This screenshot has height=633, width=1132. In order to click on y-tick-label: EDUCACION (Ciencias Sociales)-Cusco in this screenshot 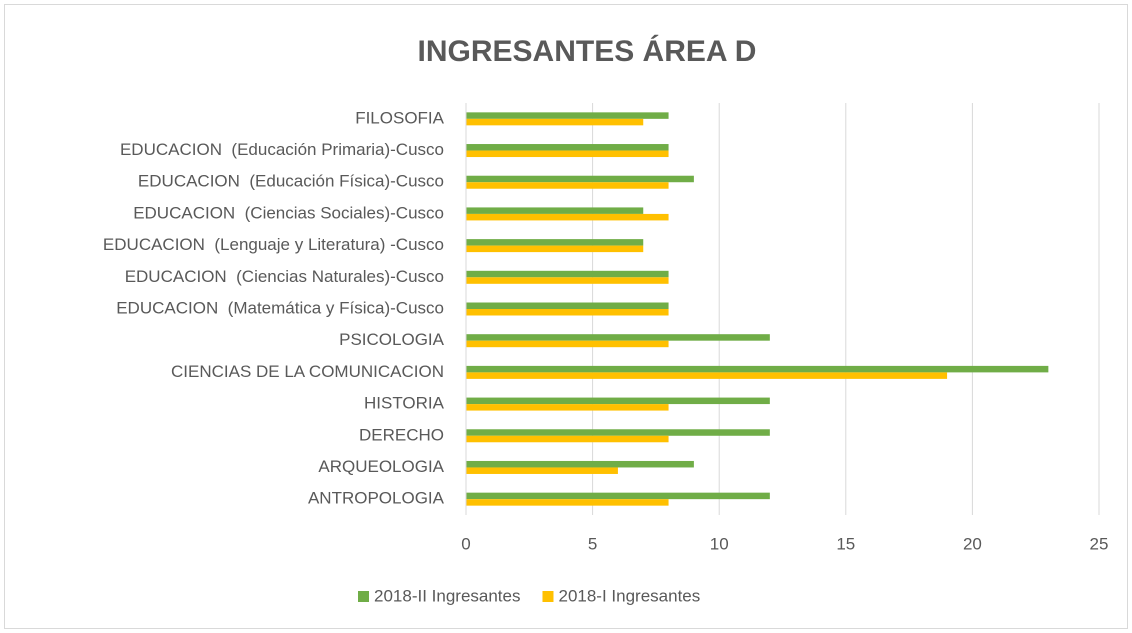, I will do `click(288, 212)`.